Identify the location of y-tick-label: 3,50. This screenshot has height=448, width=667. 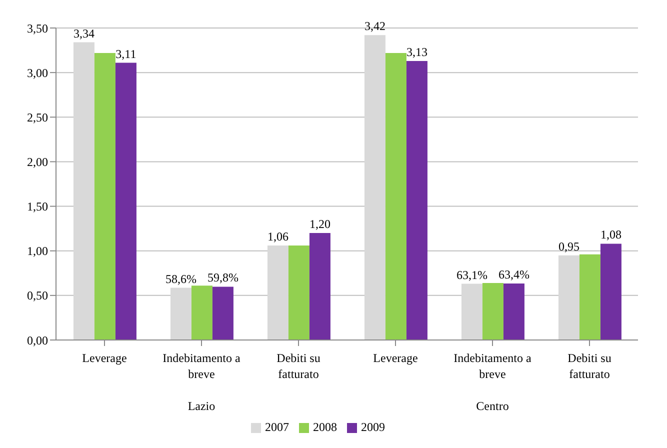
(37, 28).